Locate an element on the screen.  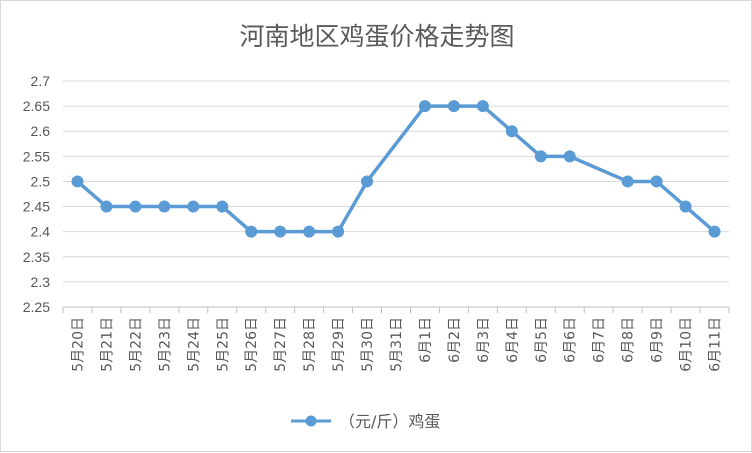
x-tick-label: 6月1日 is located at coordinates (426, 340).